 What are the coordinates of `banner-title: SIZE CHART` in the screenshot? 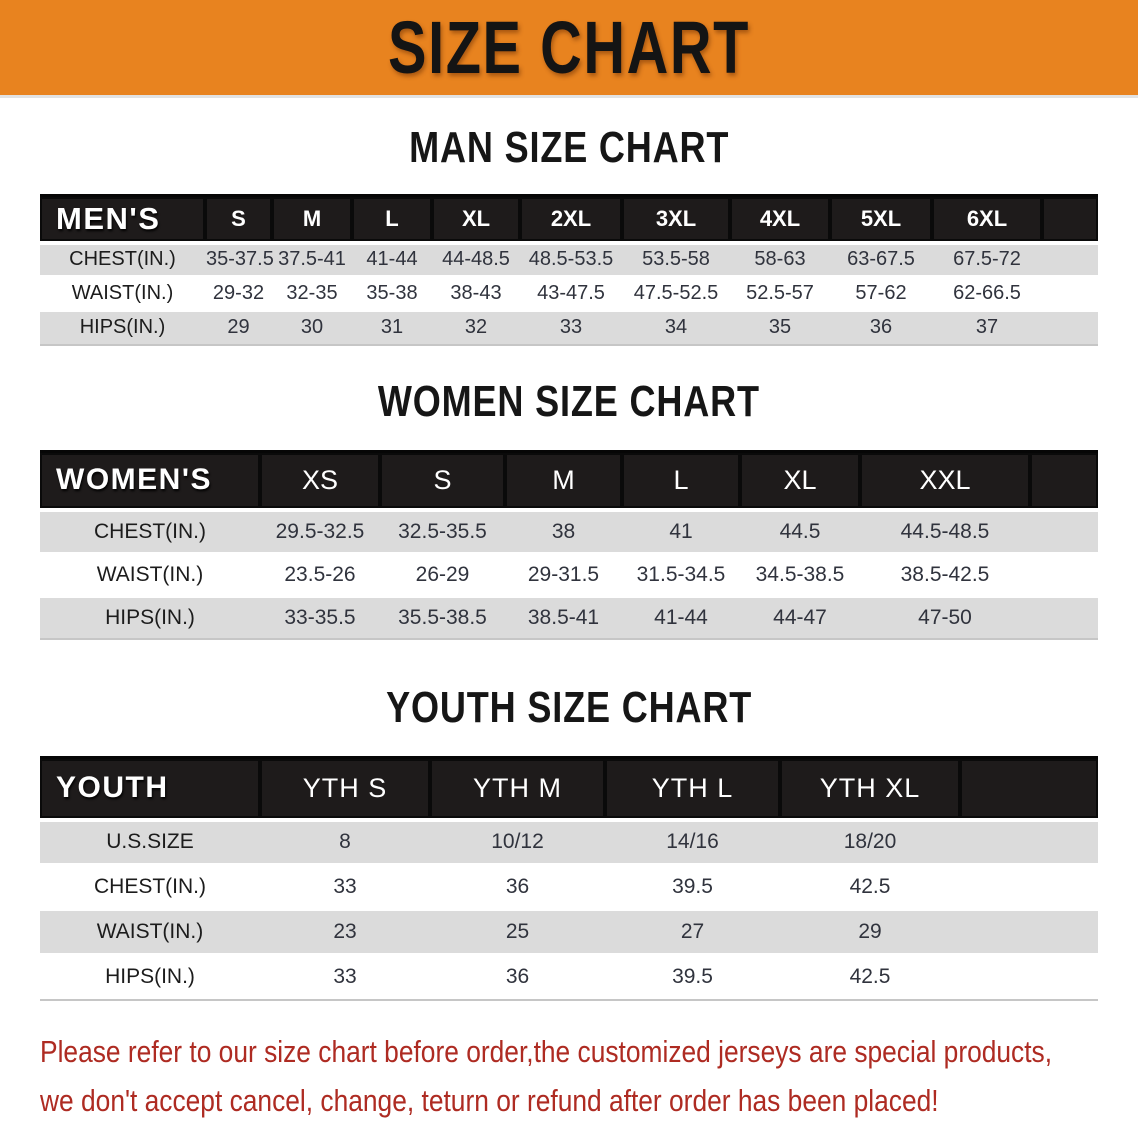 It's located at (569, 47).